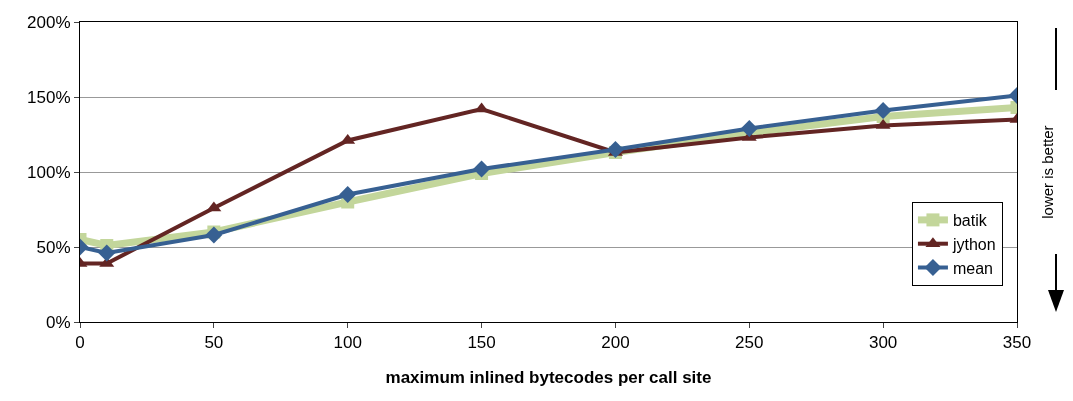  I want to click on x-tick-label: 0, so click(80, 343).